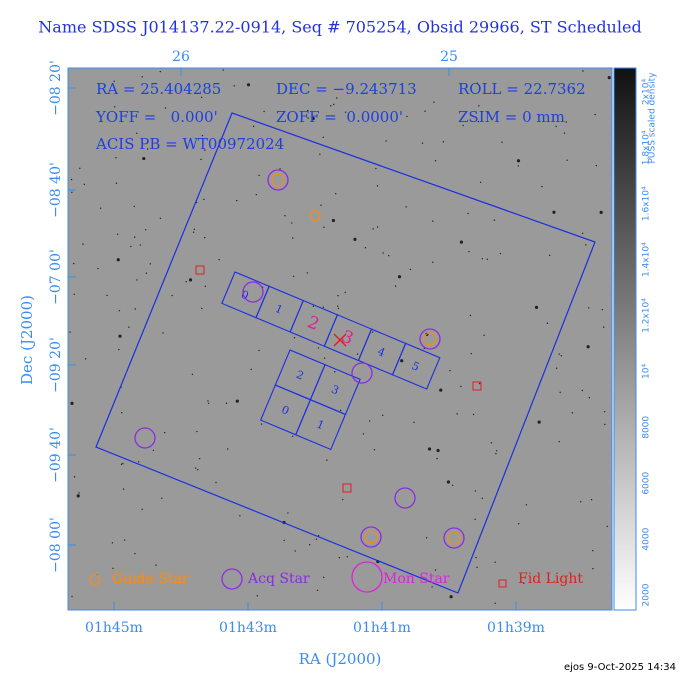 The width and height of the screenshot is (680, 680). Describe the element at coordinates (340, 659) in the screenshot. I see `x-axis-title: RA (J2000)` at that location.